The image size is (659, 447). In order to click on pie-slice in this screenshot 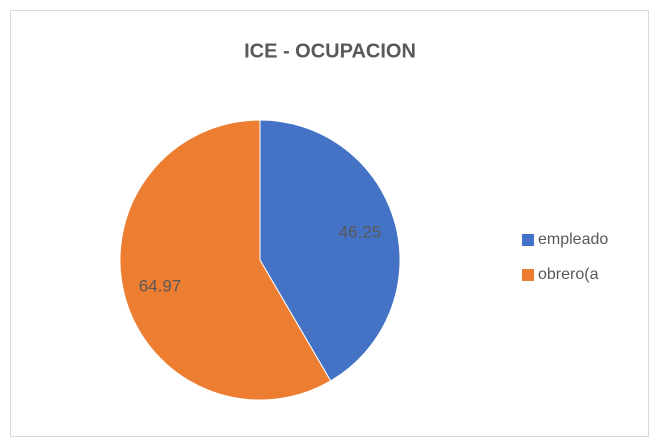, I will do `click(330, 250)`.